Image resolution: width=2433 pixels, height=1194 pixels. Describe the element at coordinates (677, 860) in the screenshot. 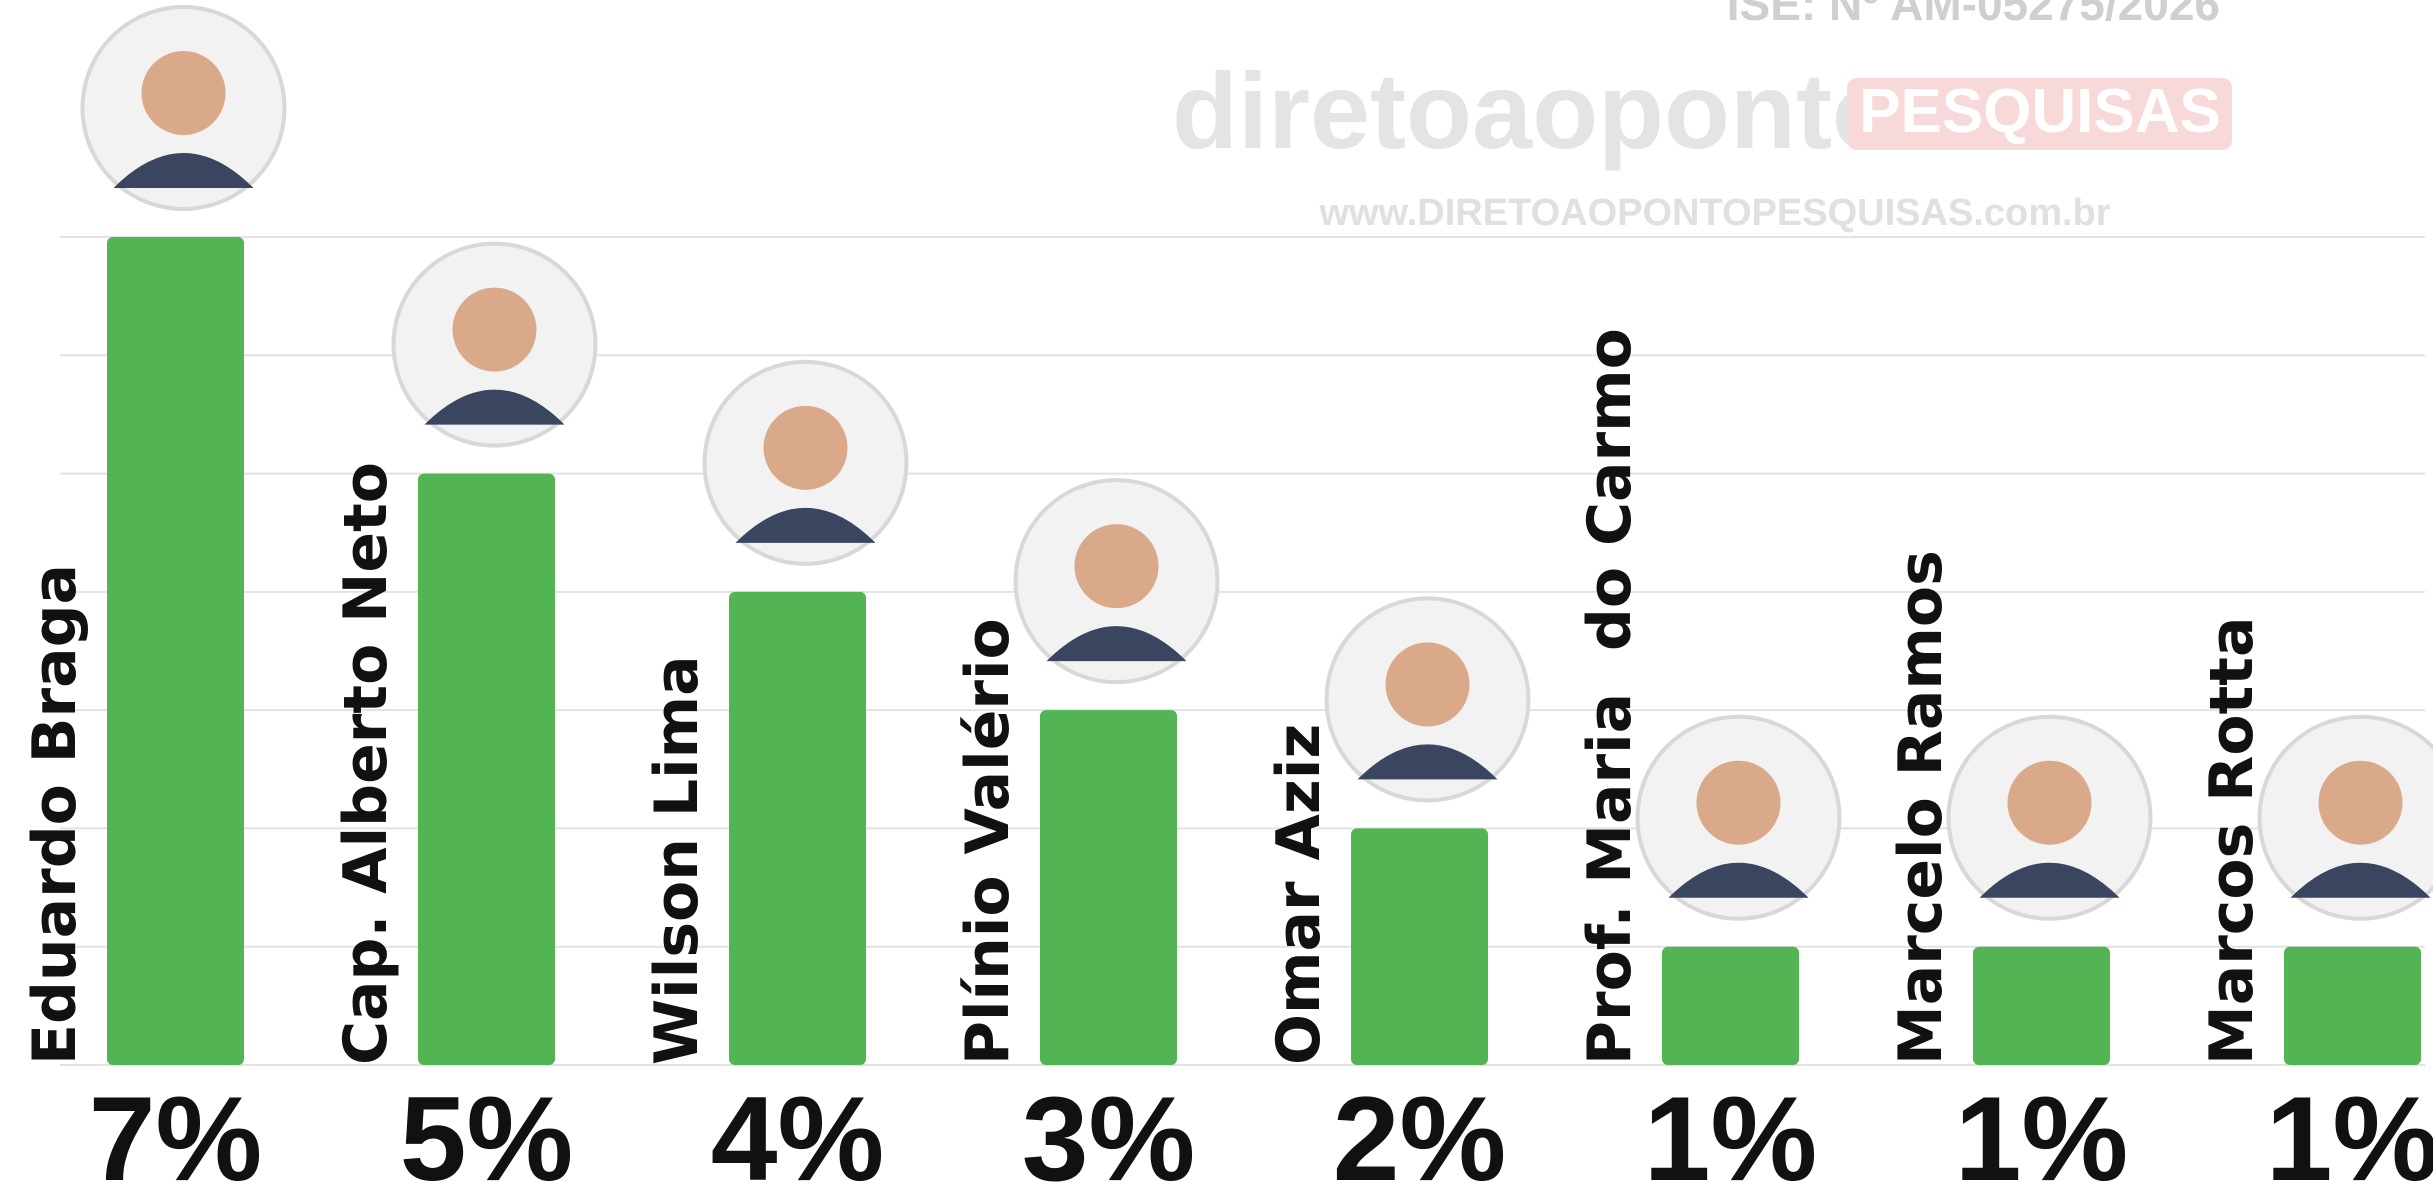

I see `candidate-name: Wilson Lima` at that location.